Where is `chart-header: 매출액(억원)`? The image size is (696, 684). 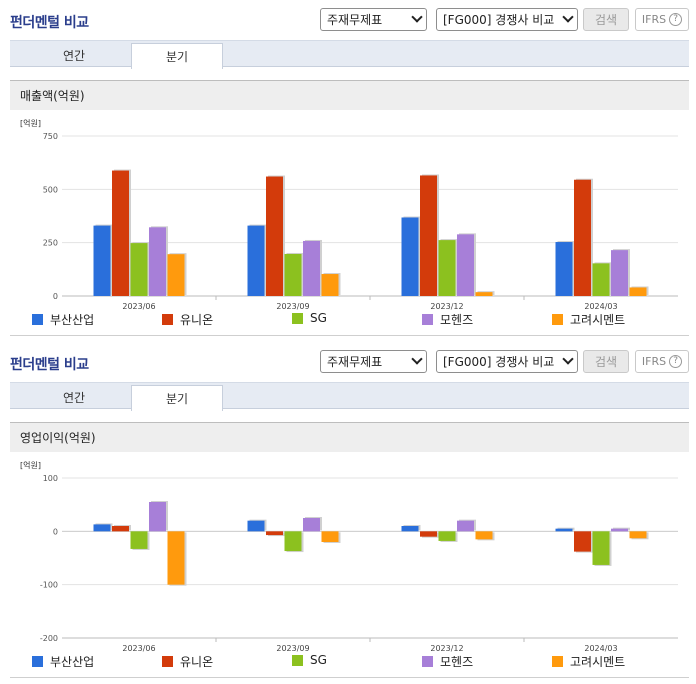
chart-header: 매출액(억원) is located at coordinates (349, 95).